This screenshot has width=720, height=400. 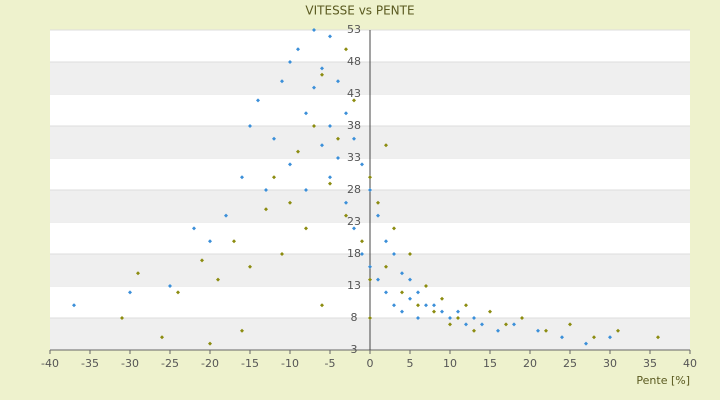 What do you see at coordinates (690, 363) in the screenshot?
I see `x-tick-label: 40` at bounding box center [690, 363].